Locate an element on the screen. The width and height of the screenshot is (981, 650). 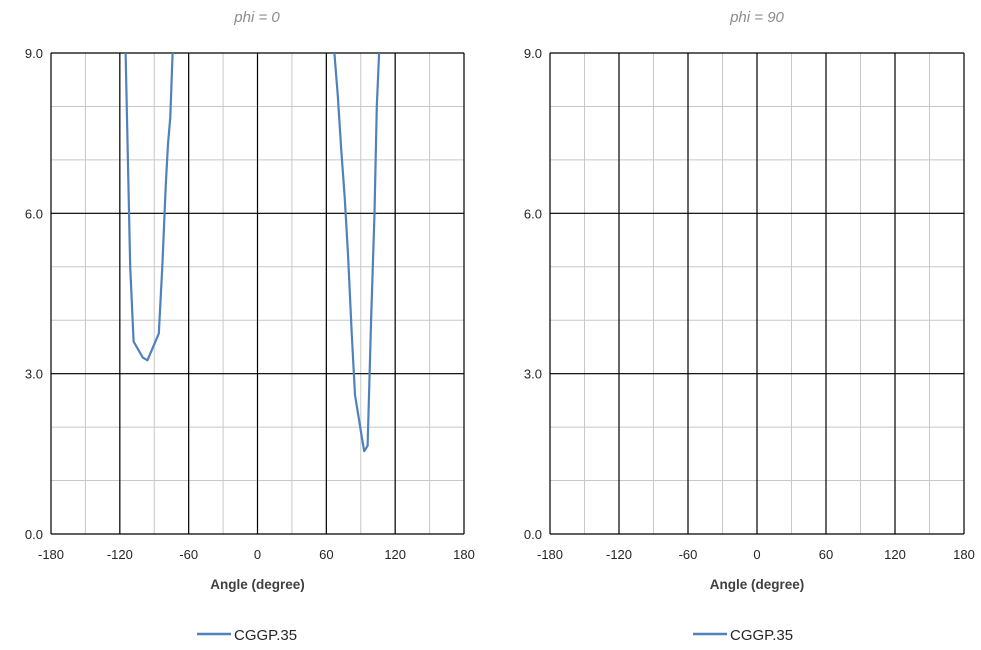
chart-title: phi = 0 is located at coordinates (256, 17).